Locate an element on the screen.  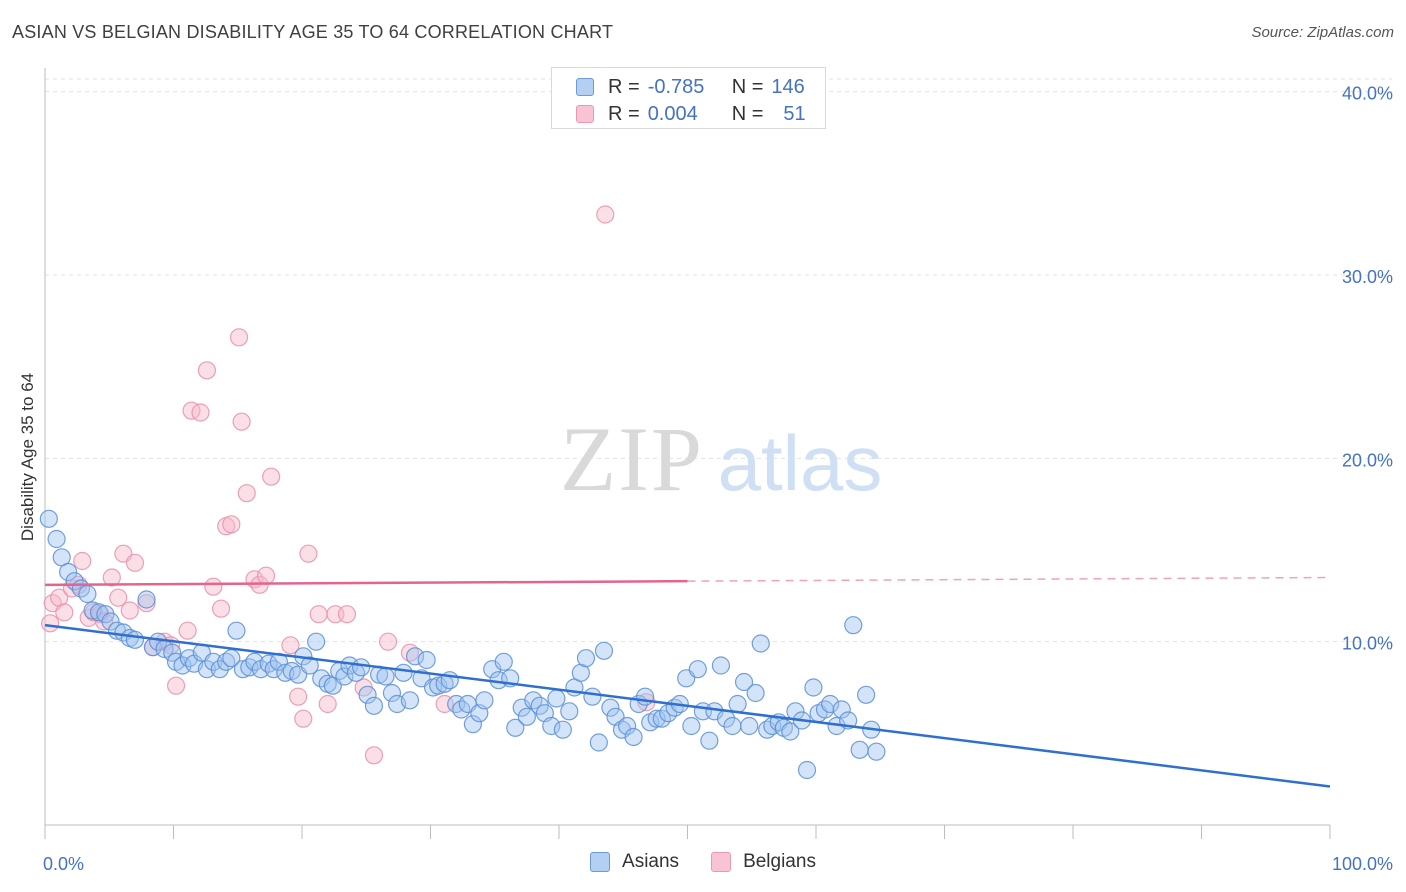
watermark-atlas: atlas is located at coordinates (800, 463).